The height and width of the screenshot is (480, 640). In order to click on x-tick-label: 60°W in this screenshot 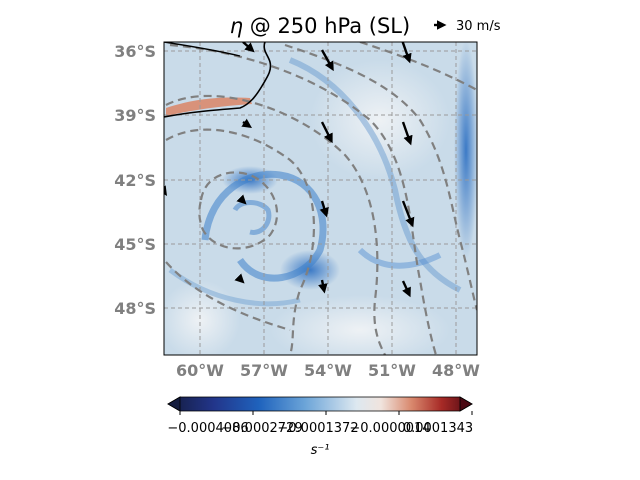, I will do `click(200, 370)`.